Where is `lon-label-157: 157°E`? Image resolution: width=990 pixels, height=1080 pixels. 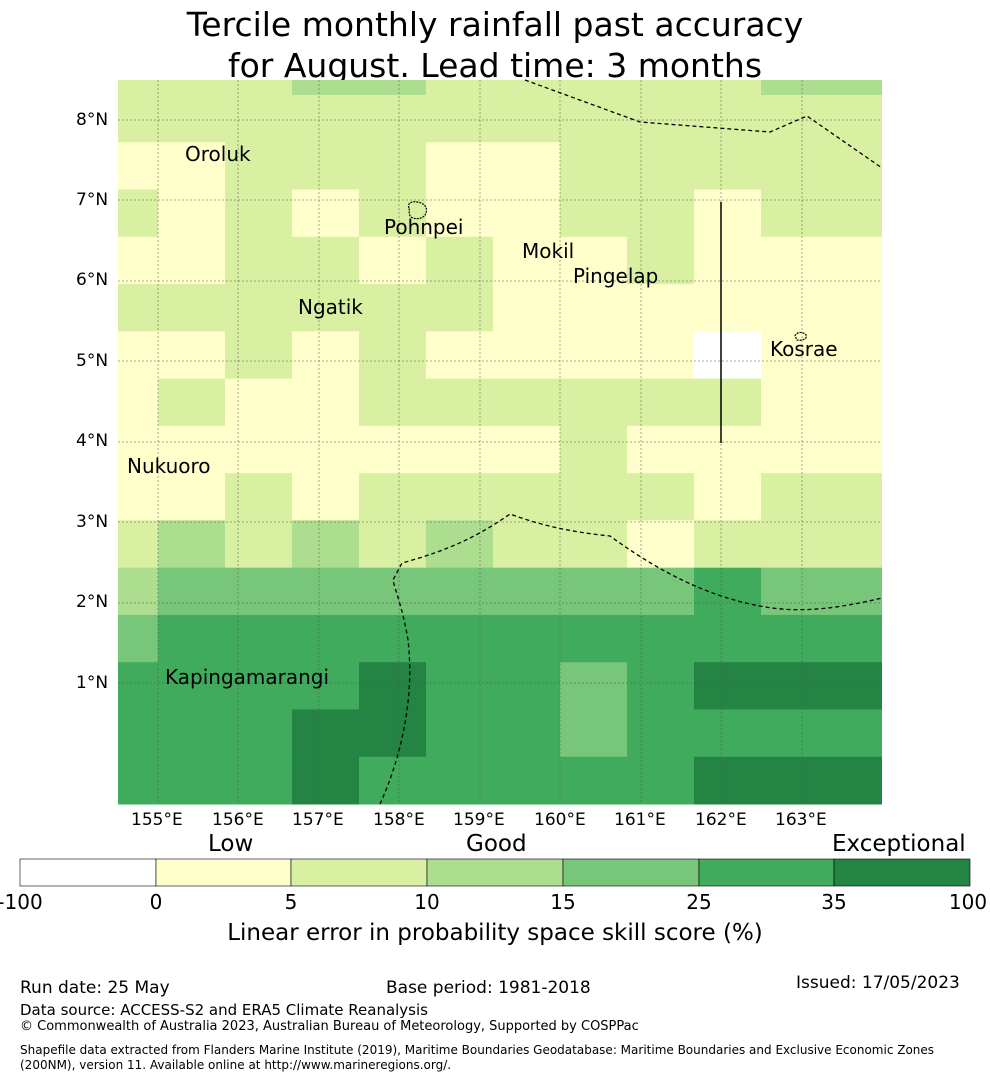 lon-label-157: 157°E is located at coordinates (318, 820).